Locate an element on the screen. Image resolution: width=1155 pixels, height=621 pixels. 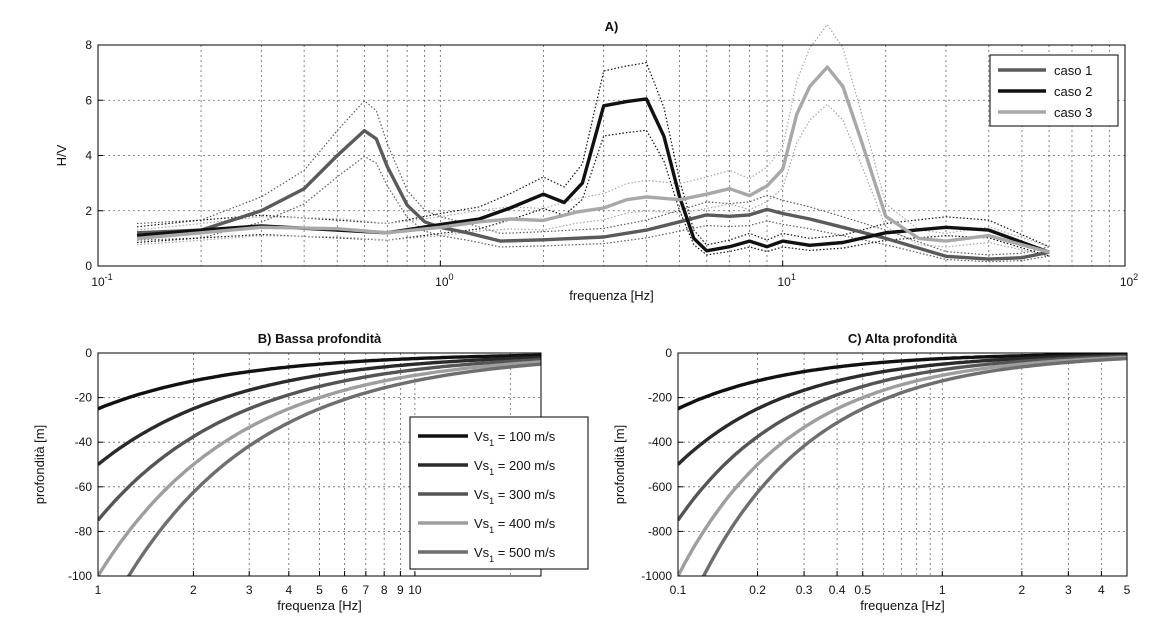
y-tick-label: -80 is located at coordinates (84, 531).